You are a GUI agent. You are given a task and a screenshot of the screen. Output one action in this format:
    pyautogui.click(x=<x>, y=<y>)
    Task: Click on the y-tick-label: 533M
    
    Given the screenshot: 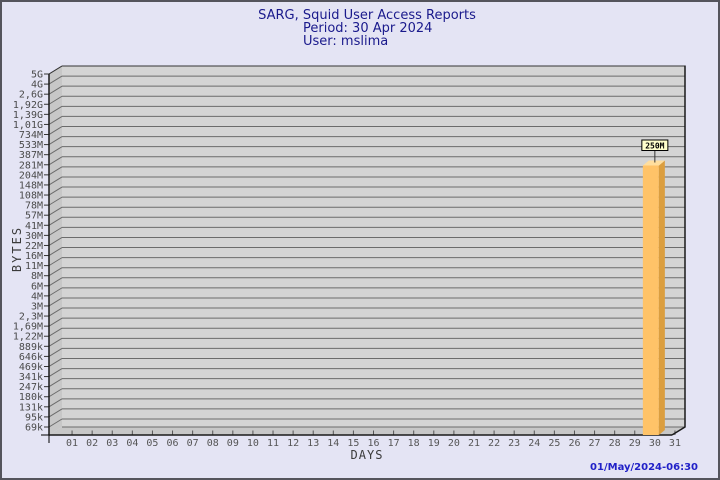 What is the action you would take?
    pyautogui.click(x=31, y=145)
    